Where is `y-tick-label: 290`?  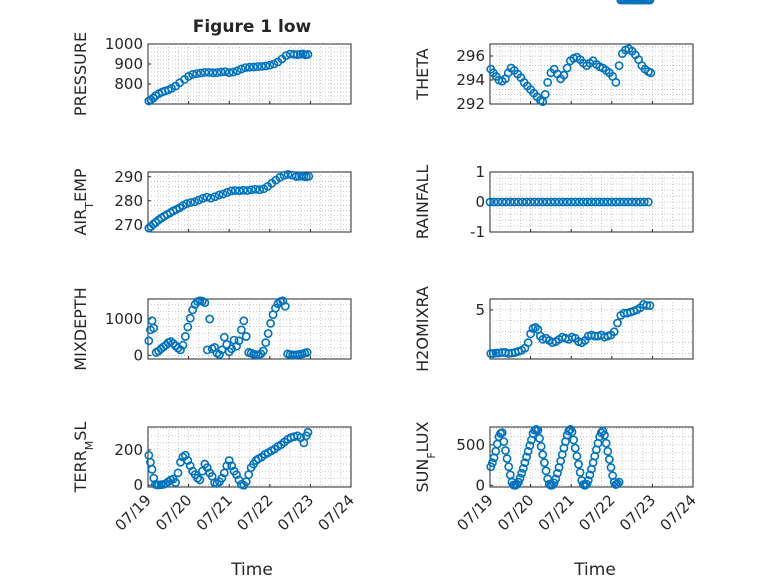
y-tick-label: 290 is located at coordinates (128, 177).